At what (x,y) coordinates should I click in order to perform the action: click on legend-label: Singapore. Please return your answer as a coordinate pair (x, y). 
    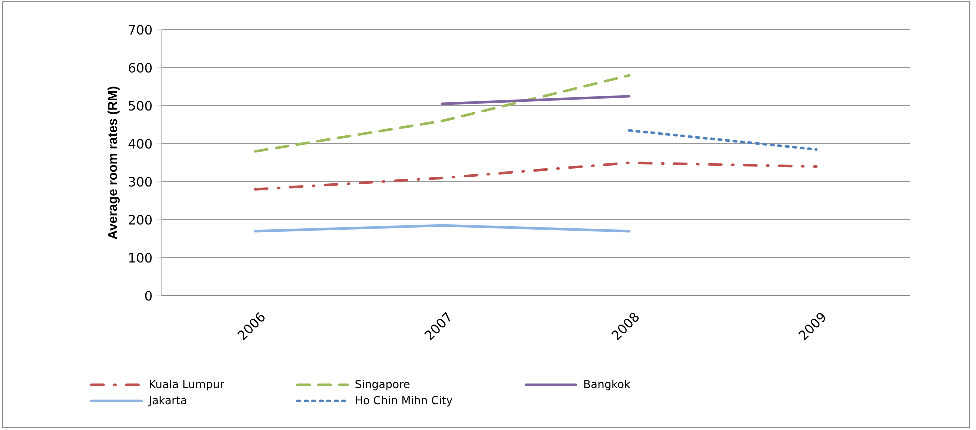
    Looking at the image, I should click on (383, 385).